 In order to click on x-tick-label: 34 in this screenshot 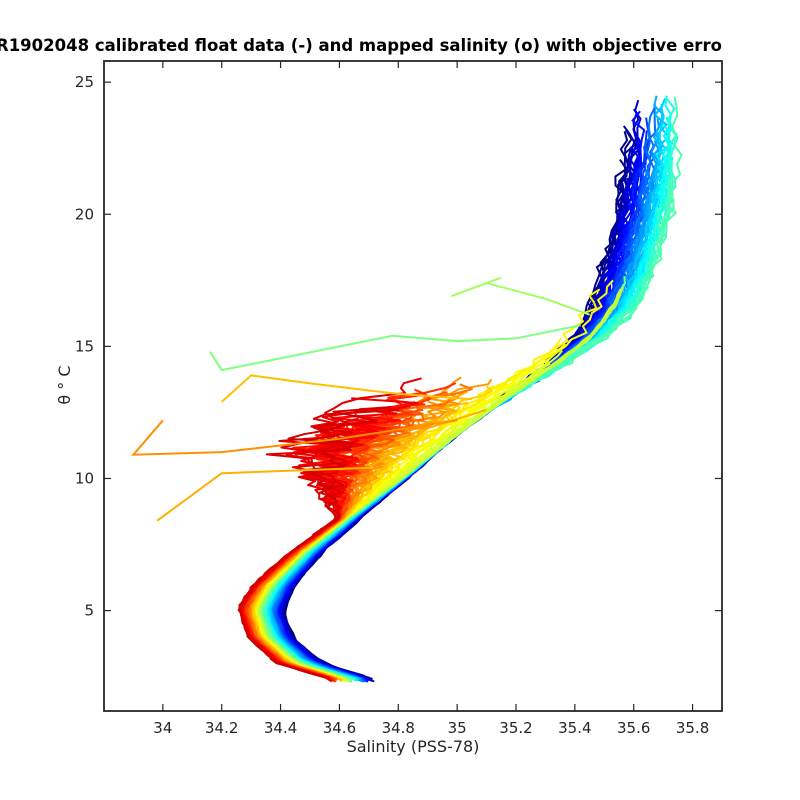, I will do `click(162, 728)`.